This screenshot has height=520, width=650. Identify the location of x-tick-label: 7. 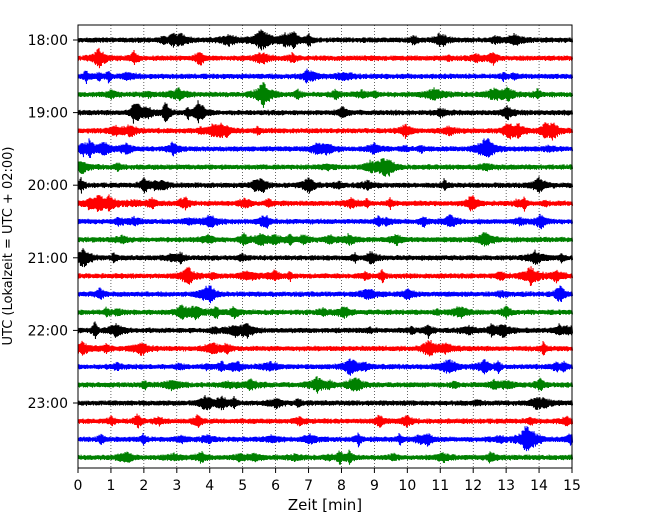
(308, 486).